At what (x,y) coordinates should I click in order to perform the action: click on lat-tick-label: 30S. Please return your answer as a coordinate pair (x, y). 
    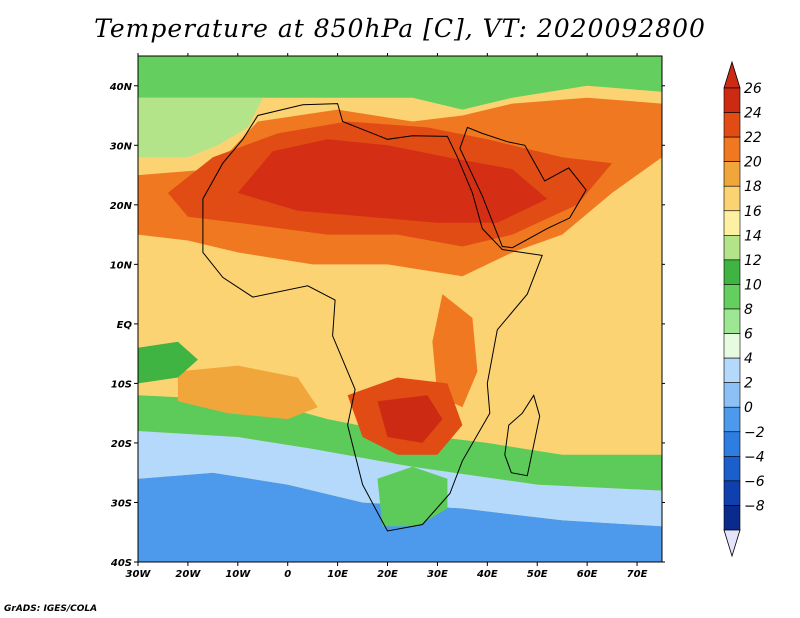
    Looking at the image, I should click on (121, 503).